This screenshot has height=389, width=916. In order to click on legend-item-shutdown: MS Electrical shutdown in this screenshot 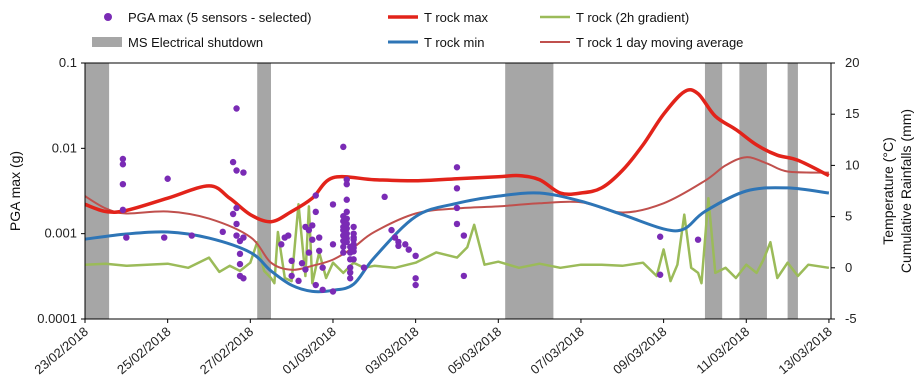, I will do `click(177, 42)`.